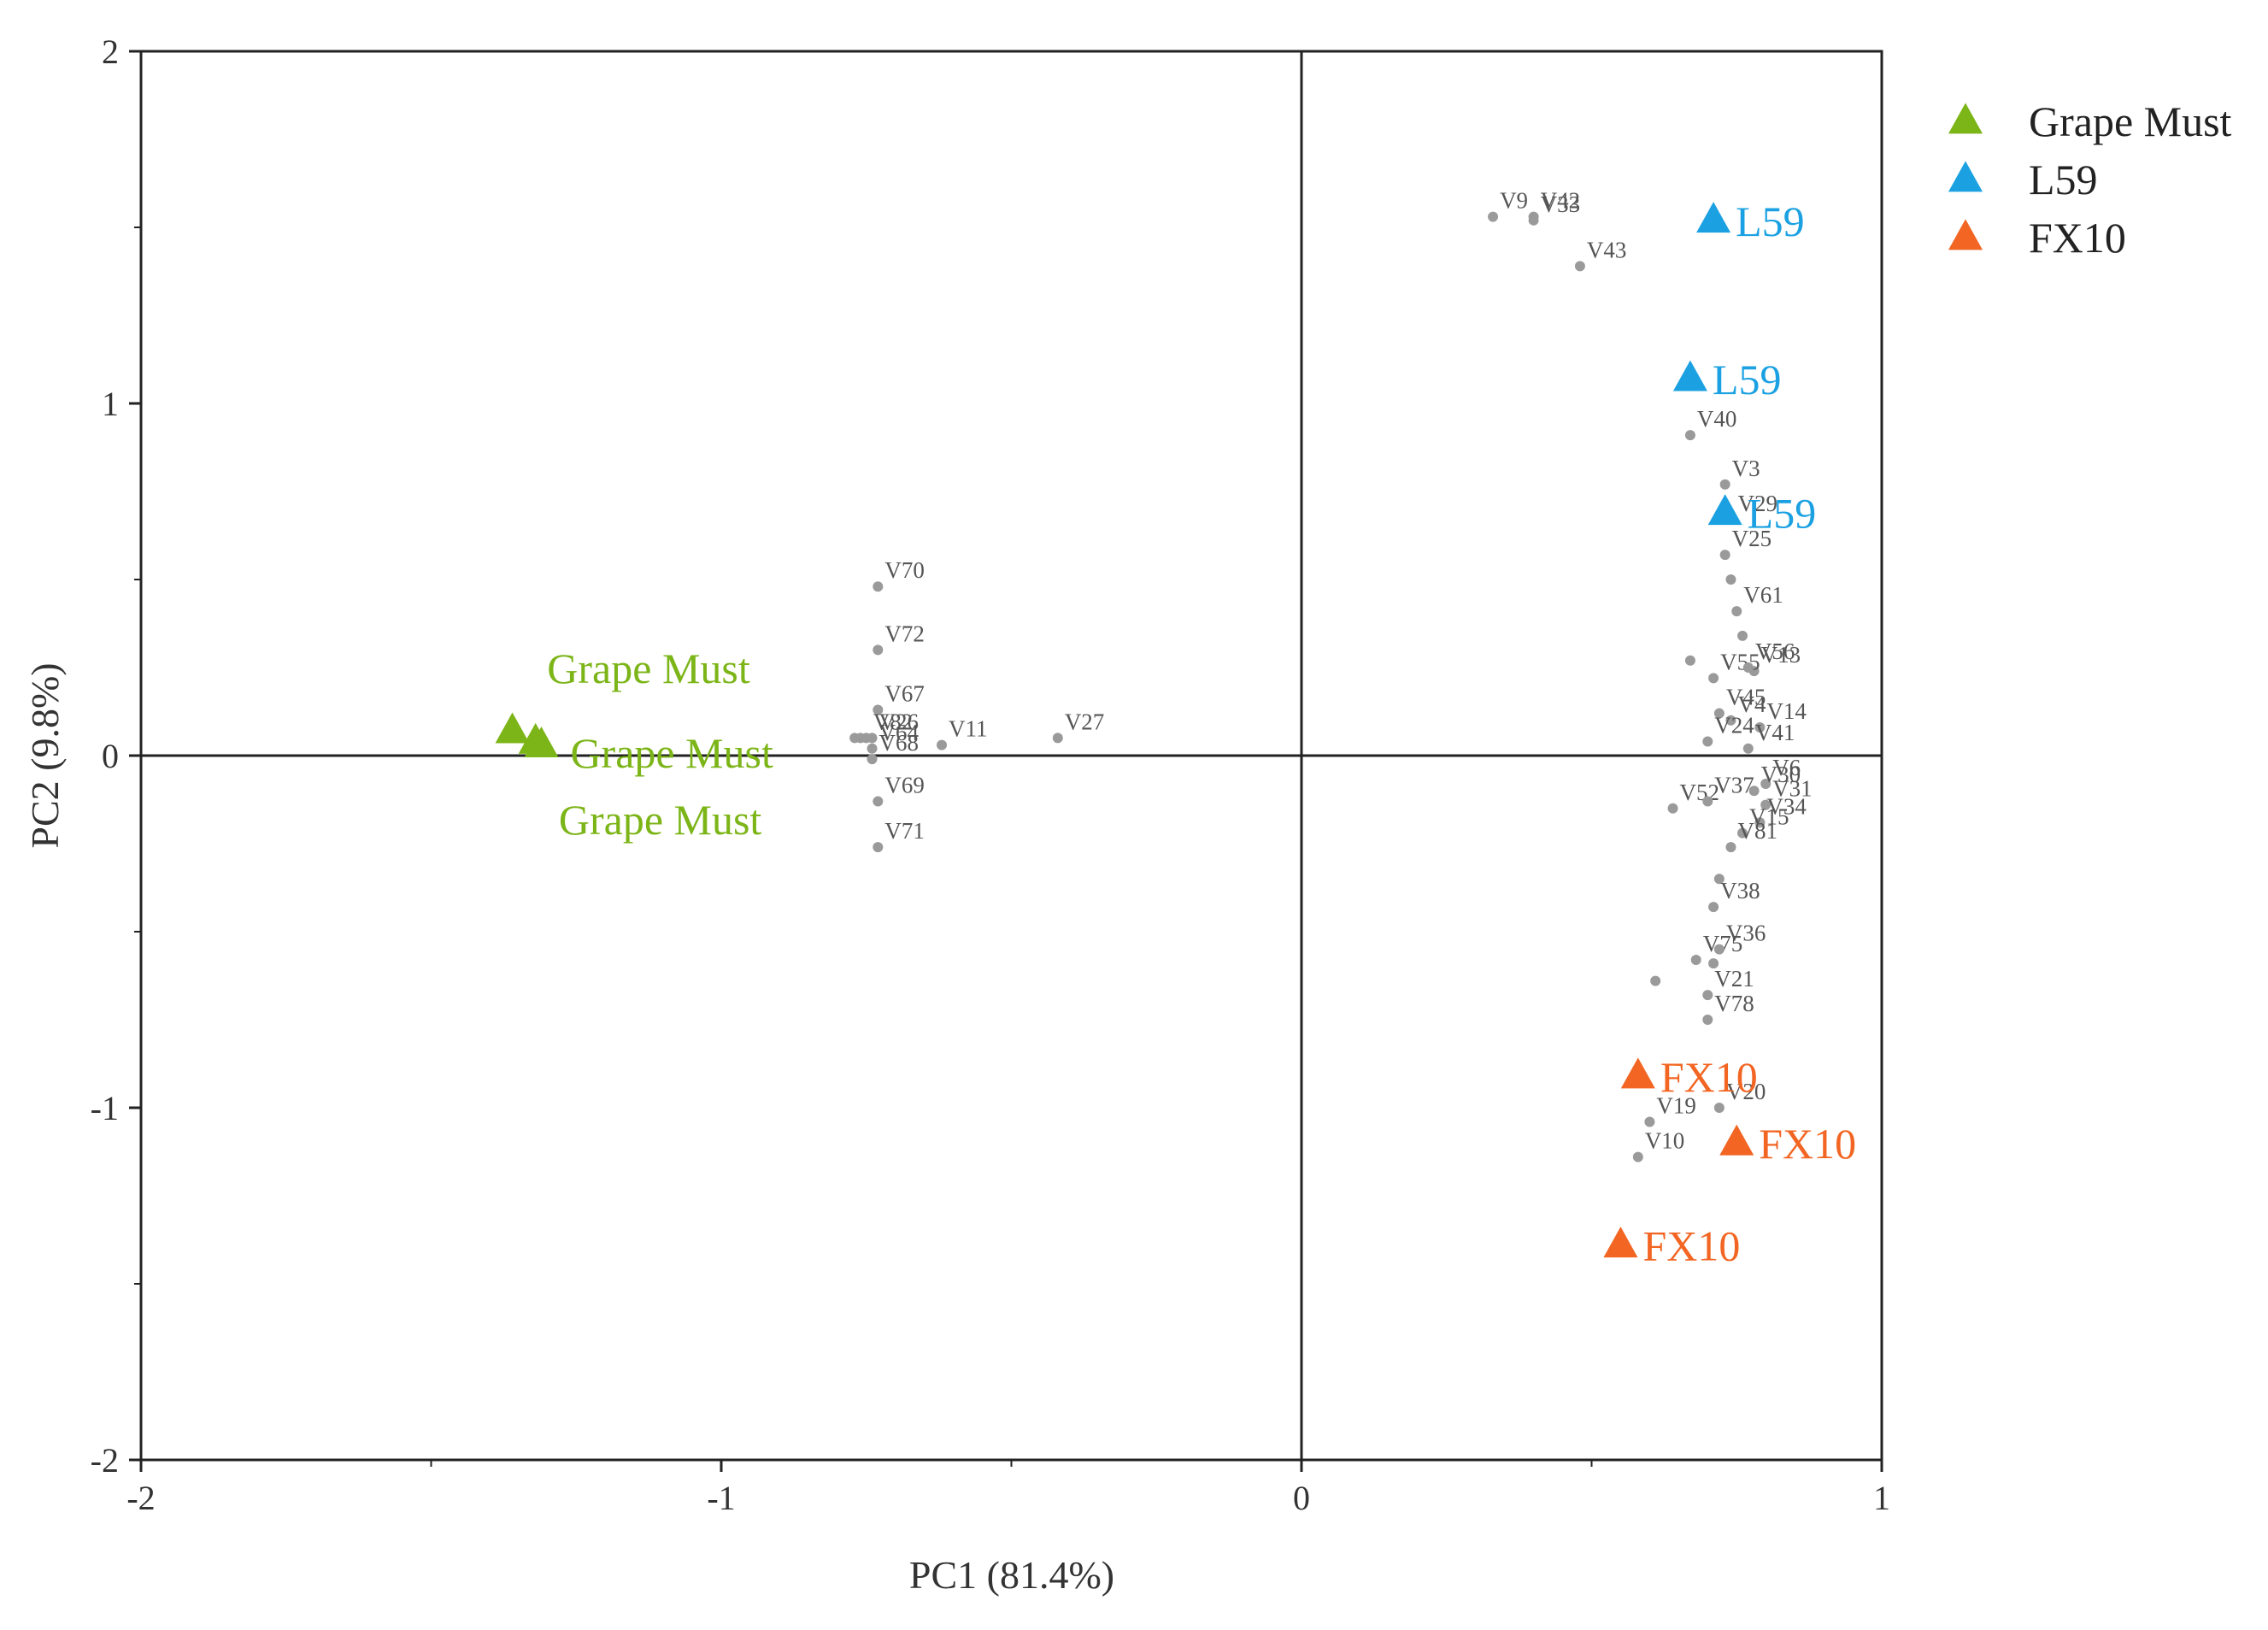  Describe the element at coordinates (1734, 979) in the screenshot. I see `variable-label: V21` at that location.